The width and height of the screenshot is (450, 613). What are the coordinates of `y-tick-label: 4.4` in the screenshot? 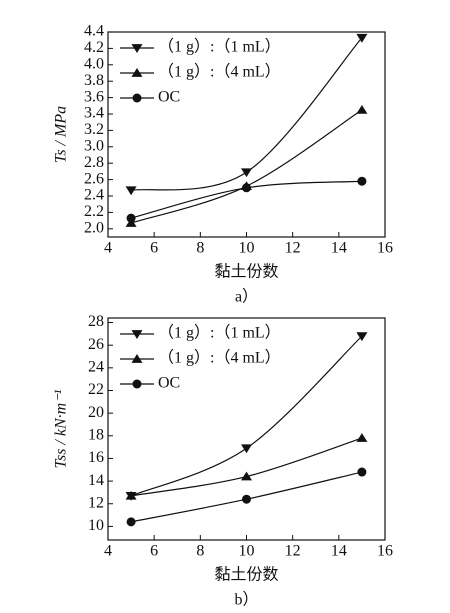 It's located at (94, 31).